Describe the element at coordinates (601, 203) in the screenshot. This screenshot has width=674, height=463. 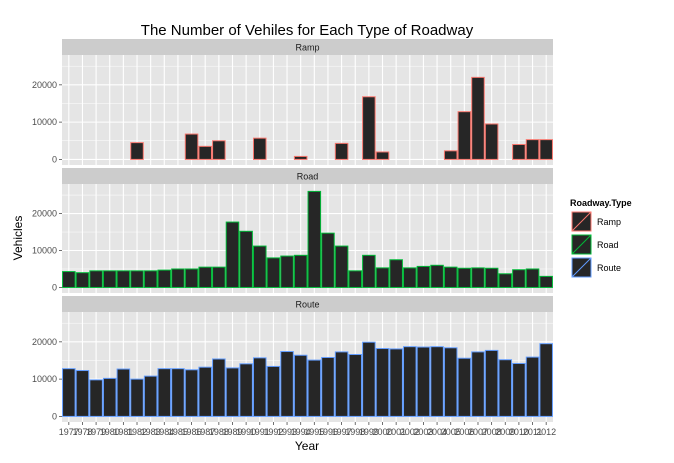
I see `legend-title: Roadway.Type` at that location.